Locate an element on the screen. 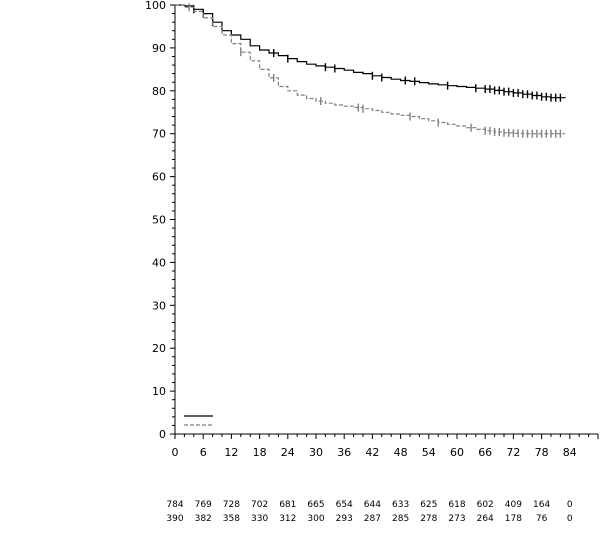 This screenshot has height=538, width=600. risk-cell: 681 is located at coordinates (287, 505).